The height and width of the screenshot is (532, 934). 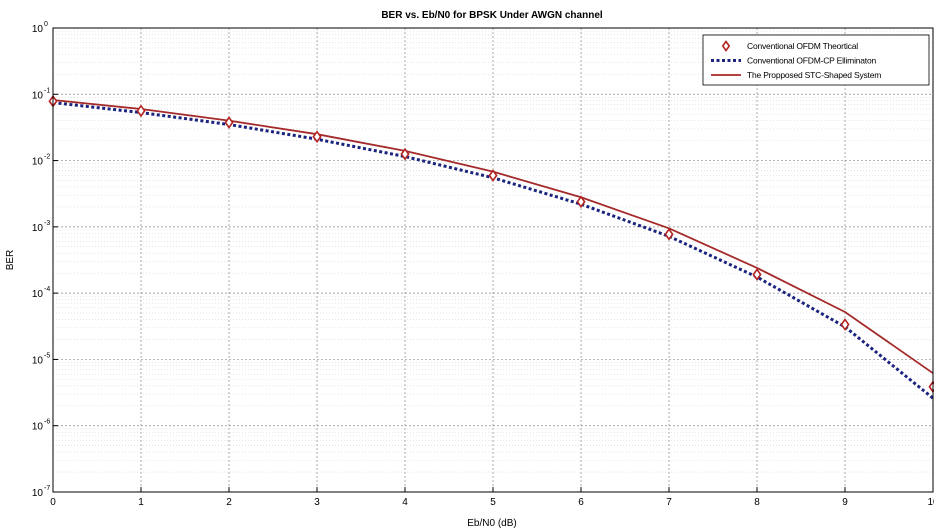 I want to click on y-axis-label: BER, so click(x=10, y=260).